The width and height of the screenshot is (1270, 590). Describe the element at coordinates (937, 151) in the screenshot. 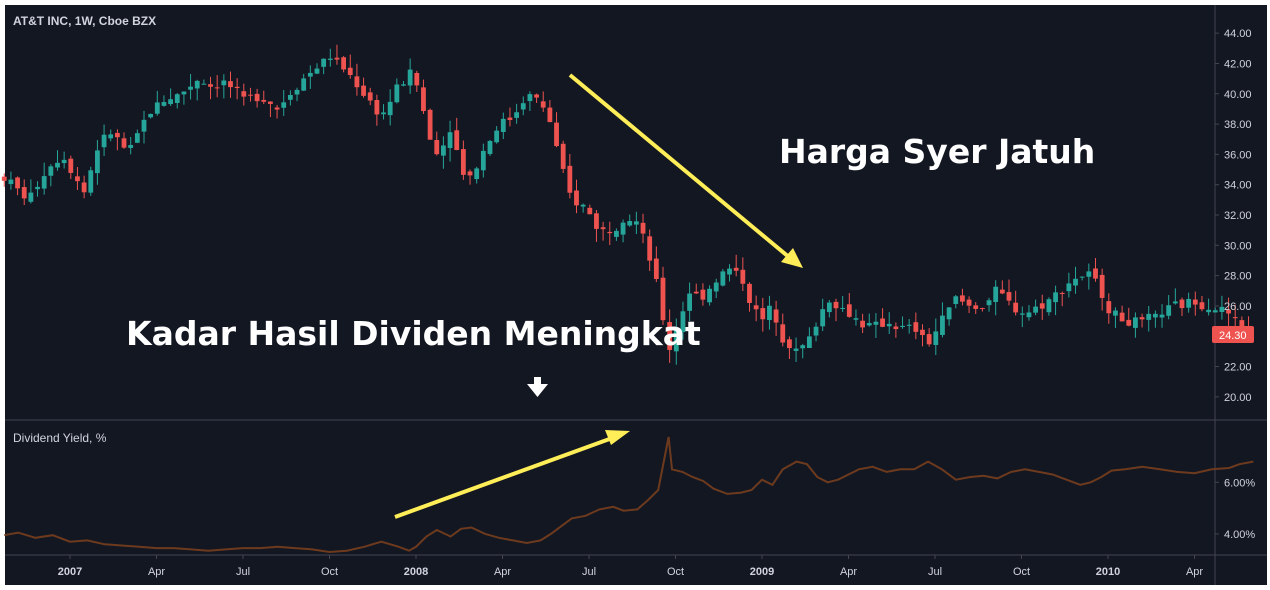

I see `annotation-price-falling: Harga Syer Jatuh` at that location.